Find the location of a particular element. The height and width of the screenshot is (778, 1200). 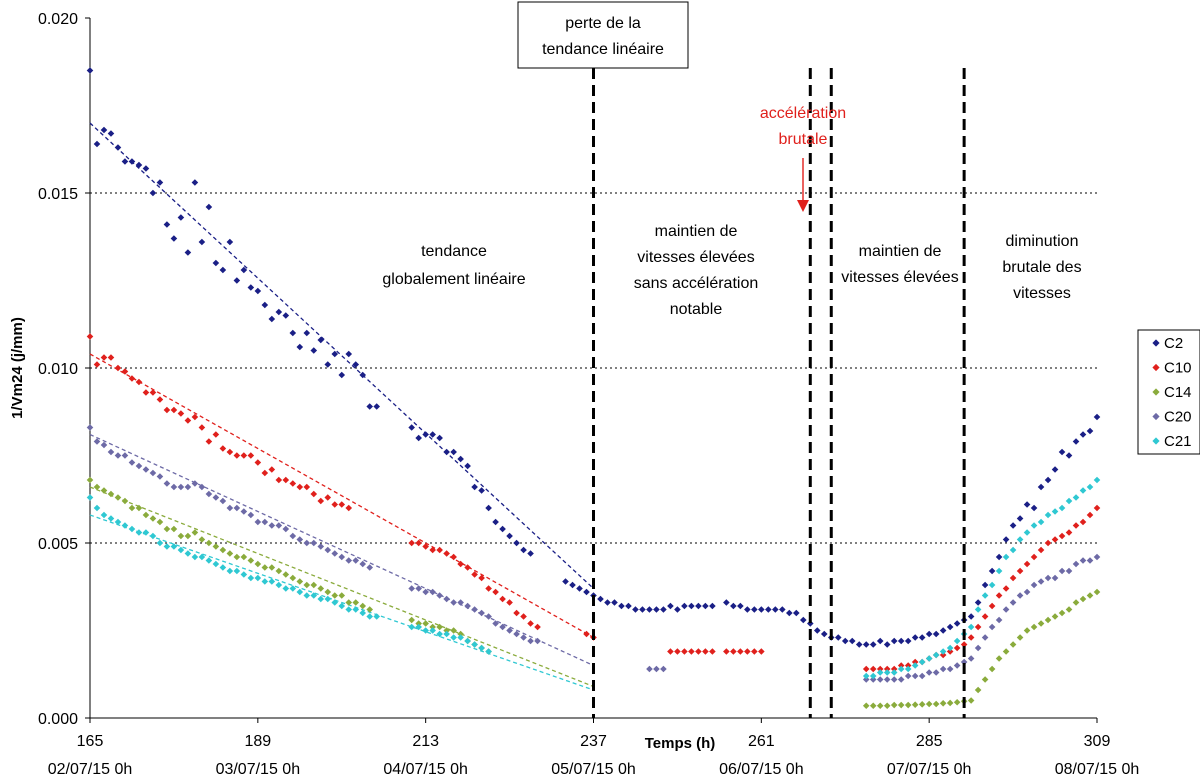

annotation-perte-line-0: perte de la is located at coordinates (603, 23).